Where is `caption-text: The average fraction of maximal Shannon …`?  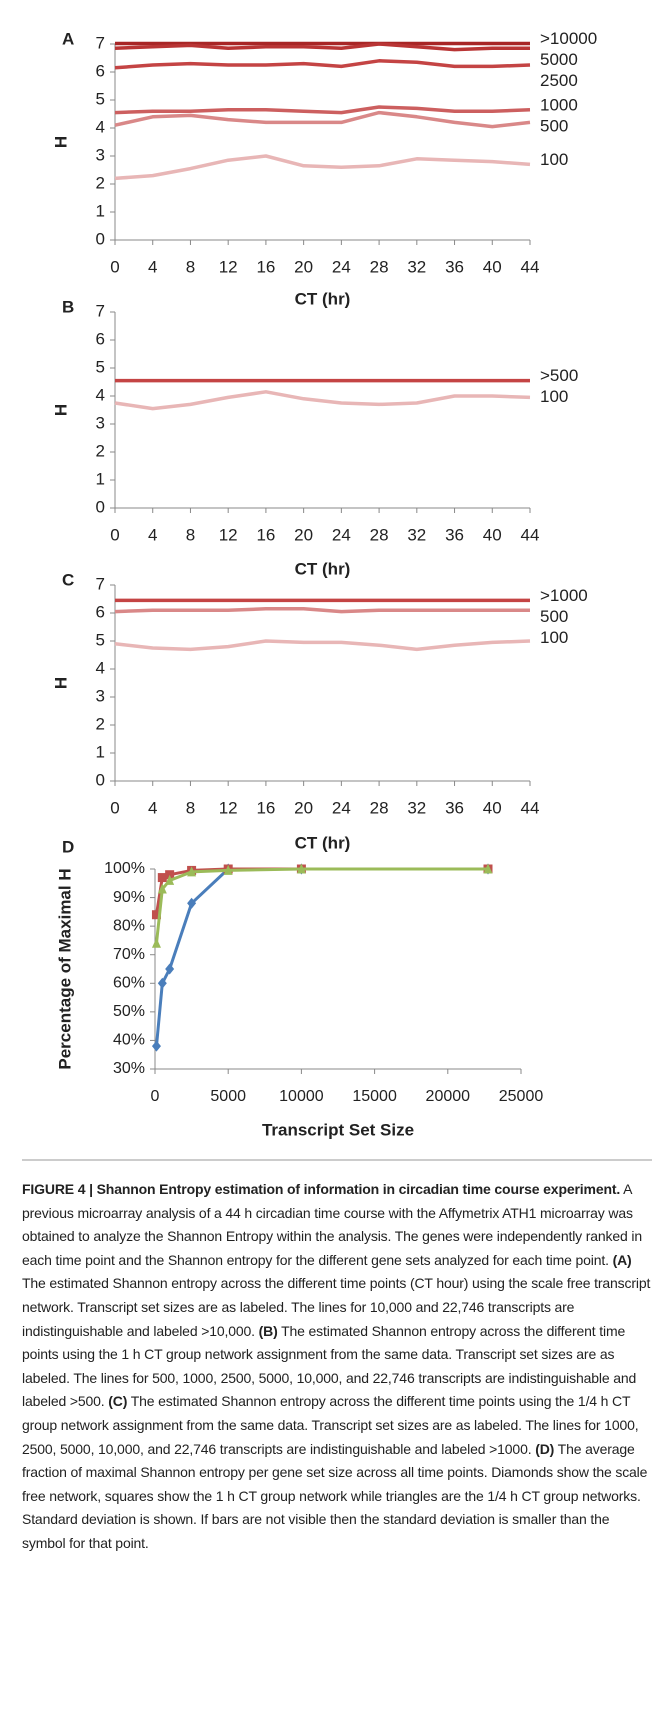
caption-text: The average fraction of maximal Shannon … is located at coordinates (335, 1495).